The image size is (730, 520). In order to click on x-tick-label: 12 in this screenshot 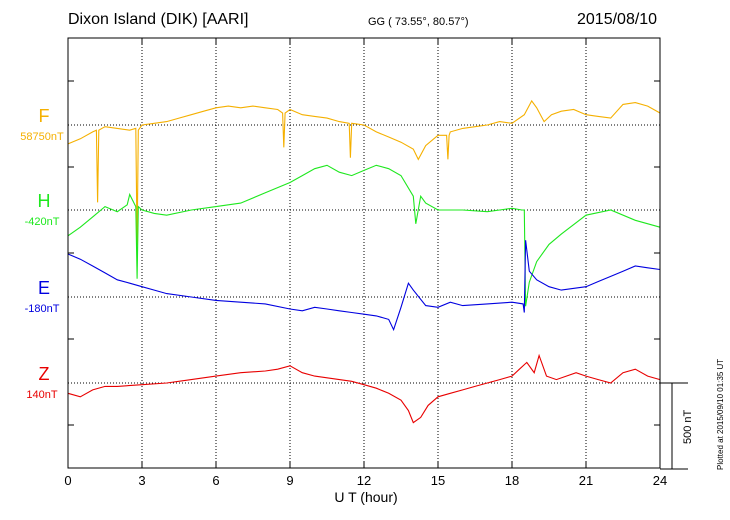, I will do `click(364, 480)`.